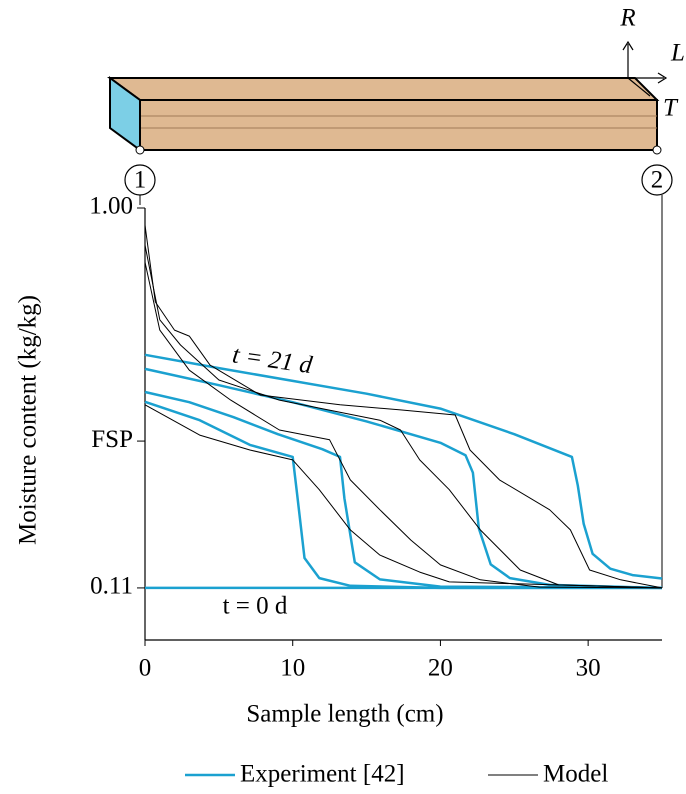 Image resolution: width=686 pixels, height=794 pixels. What do you see at coordinates (440, 668) in the screenshot?
I see `x-tick-label: 20` at bounding box center [440, 668].